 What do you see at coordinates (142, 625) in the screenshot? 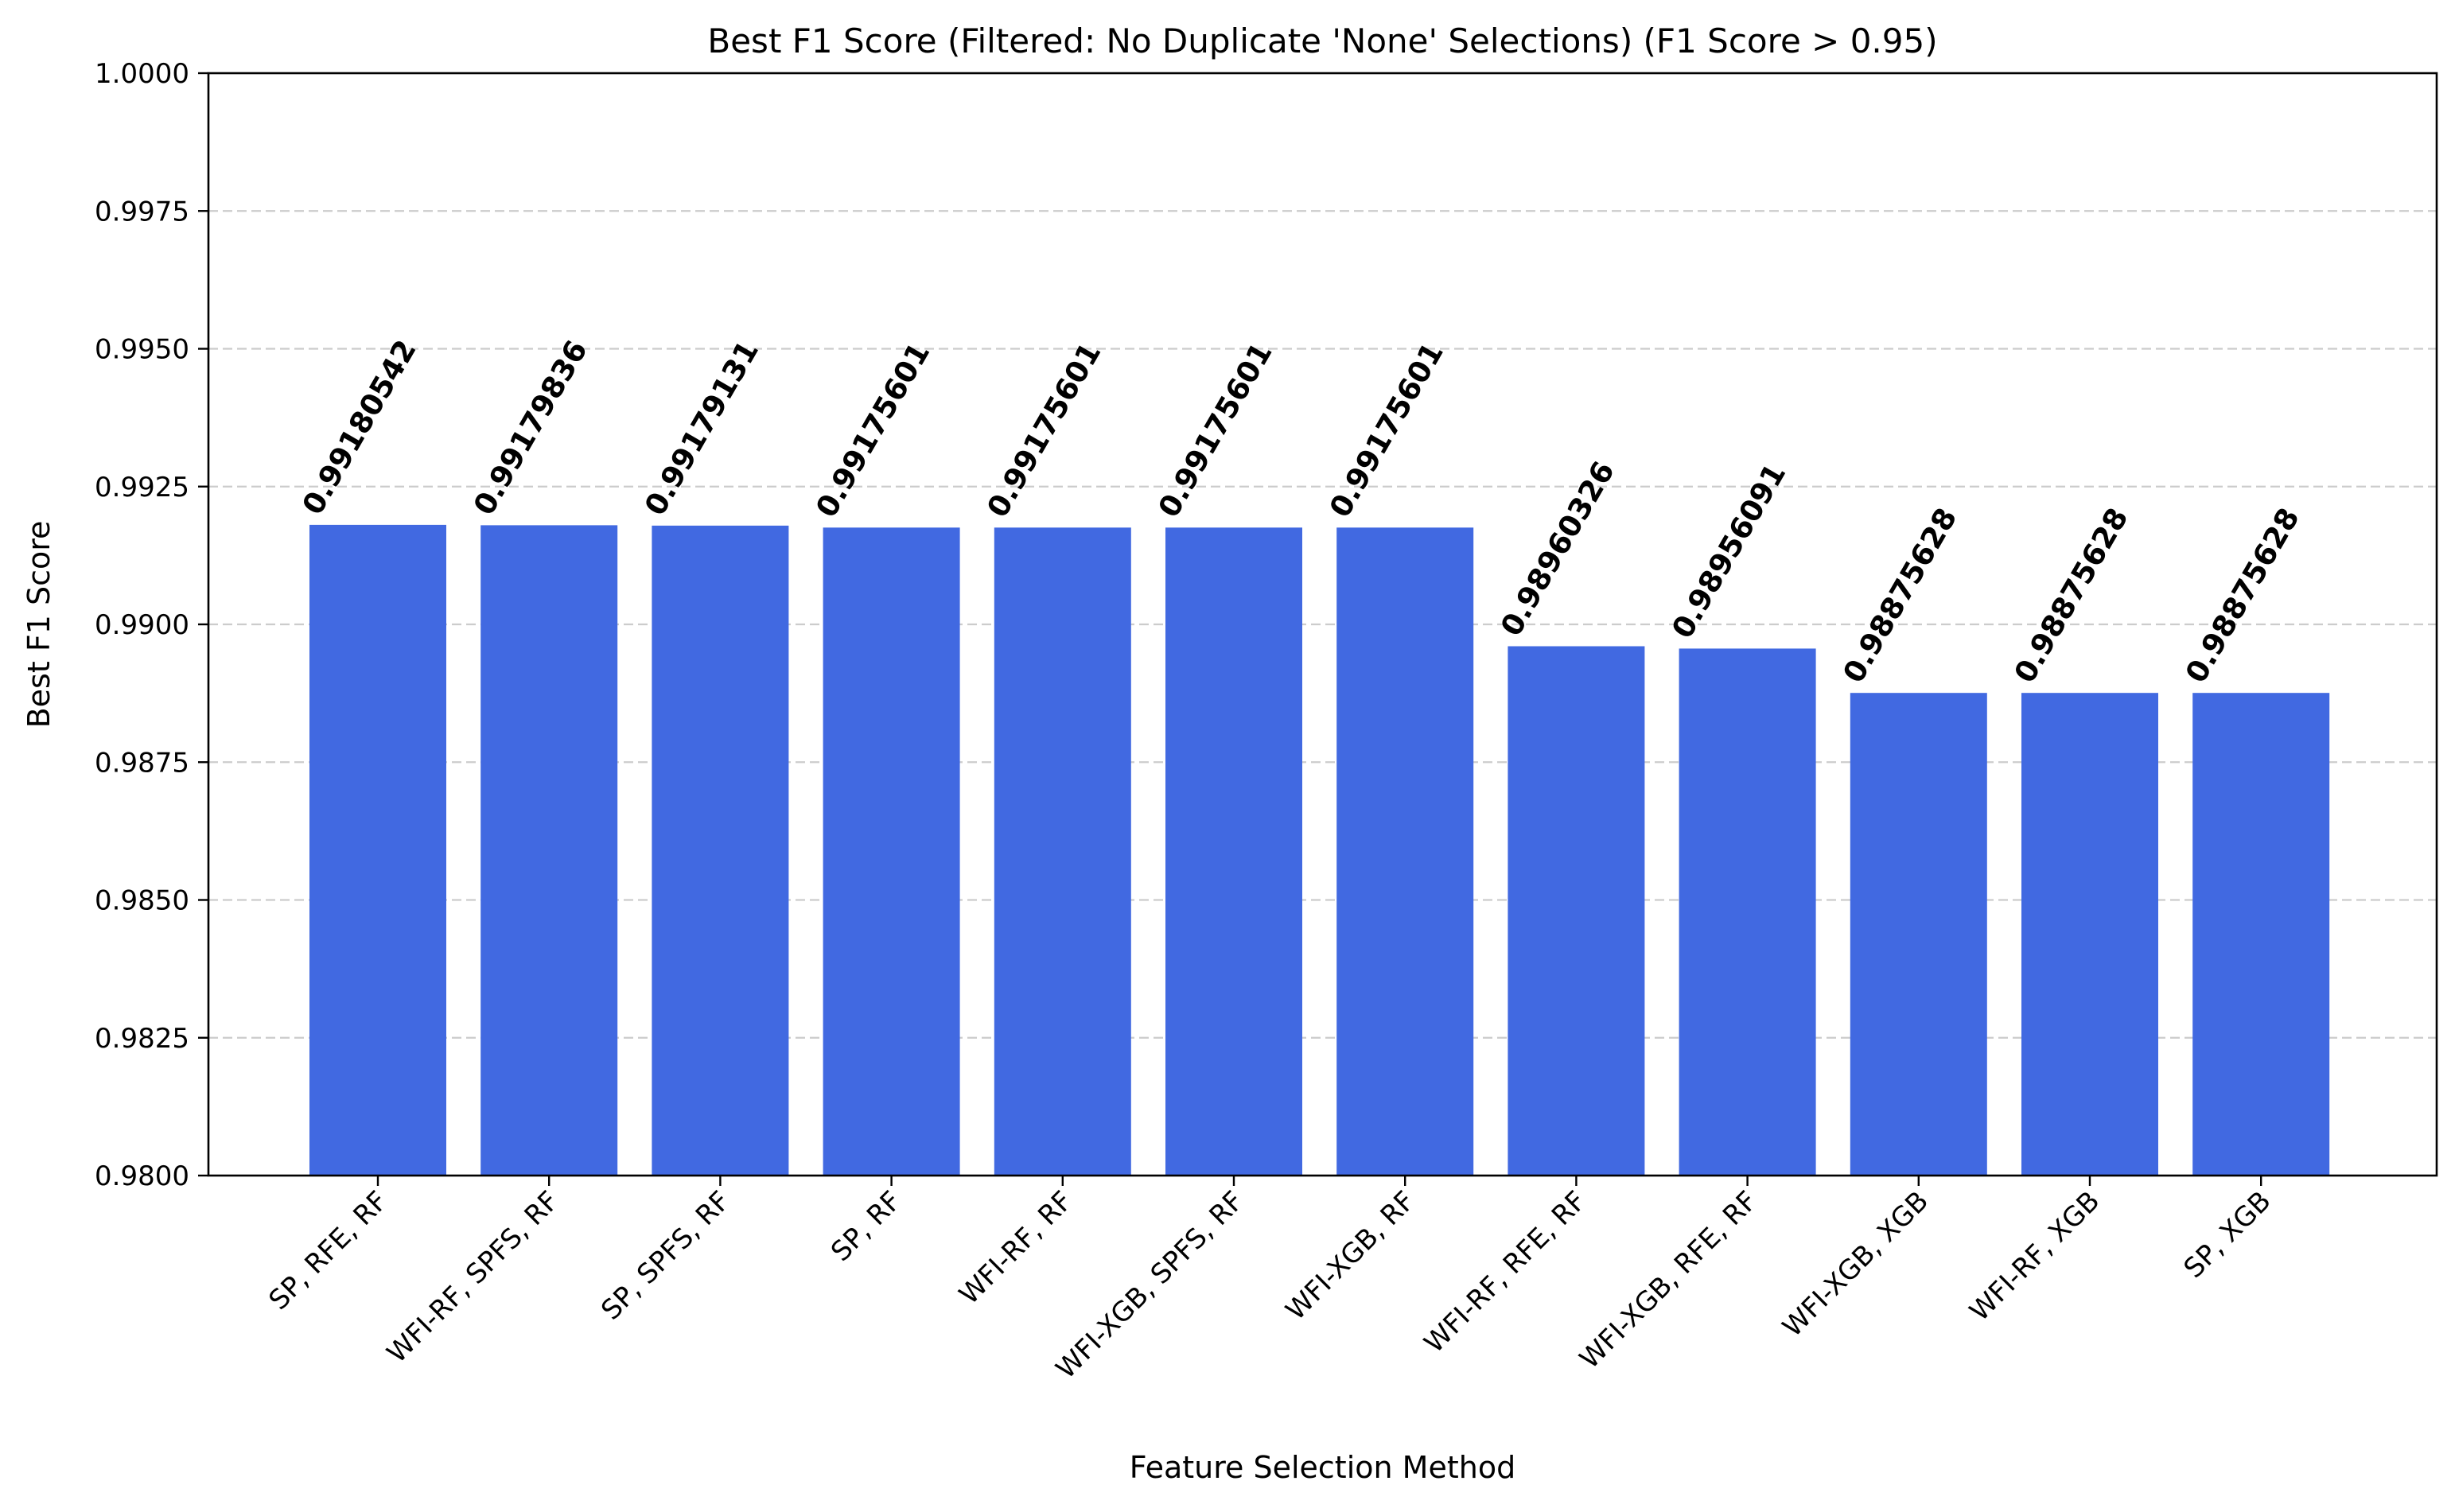
I see `y-tick-label: 0.9900` at bounding box center [142, 625].